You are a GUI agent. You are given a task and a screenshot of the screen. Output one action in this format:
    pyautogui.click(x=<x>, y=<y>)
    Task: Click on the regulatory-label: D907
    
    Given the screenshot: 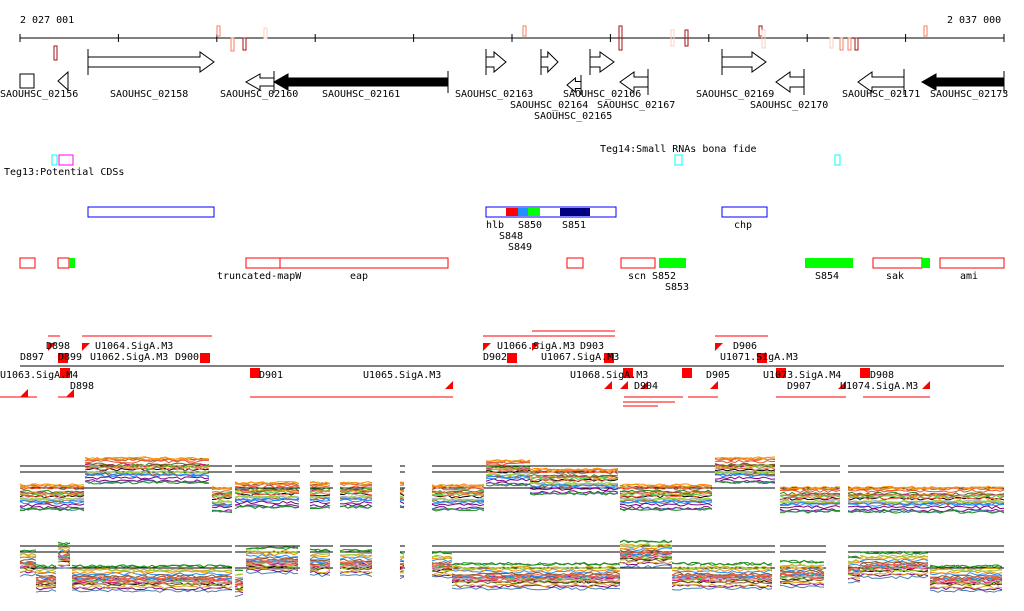 What is the action you would take?
    pyautogui.click(x=799, y=386)
    